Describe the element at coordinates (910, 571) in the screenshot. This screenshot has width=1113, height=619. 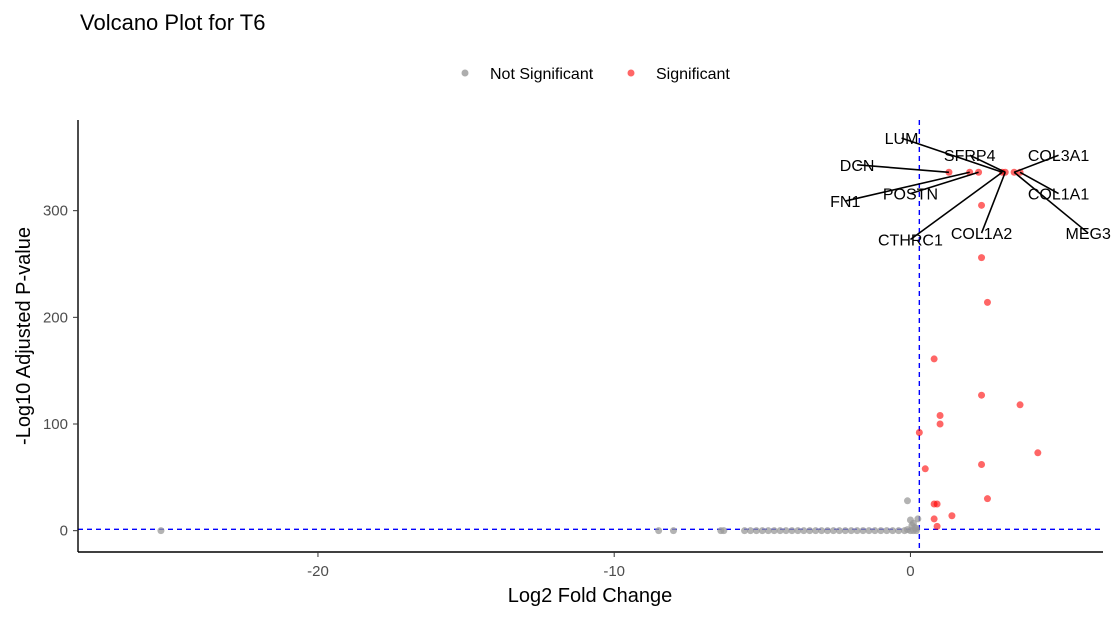
I see `x-tick-label: 0` at that location.